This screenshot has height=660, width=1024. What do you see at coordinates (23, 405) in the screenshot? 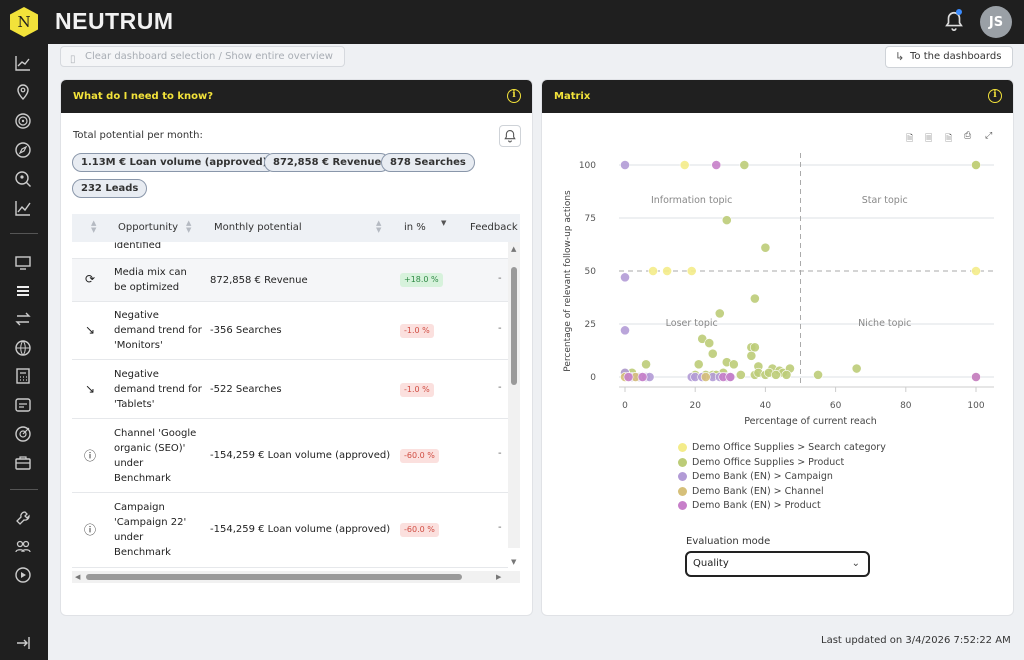
I see `text-box-icon` at bounding box center [23, 405].